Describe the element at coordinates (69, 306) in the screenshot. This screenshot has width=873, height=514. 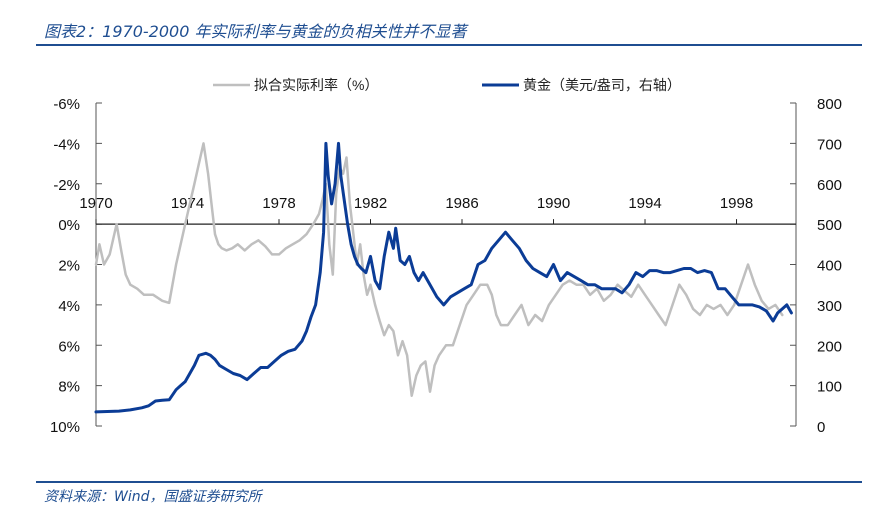
I see `left-axis-tick-label: 4%` at that location.